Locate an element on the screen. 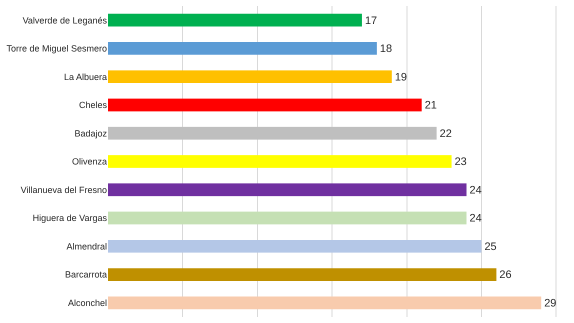 The height and width of the screenshot is (323, 574). y-tick-label: Almendral is located at coordinates (86, 246).